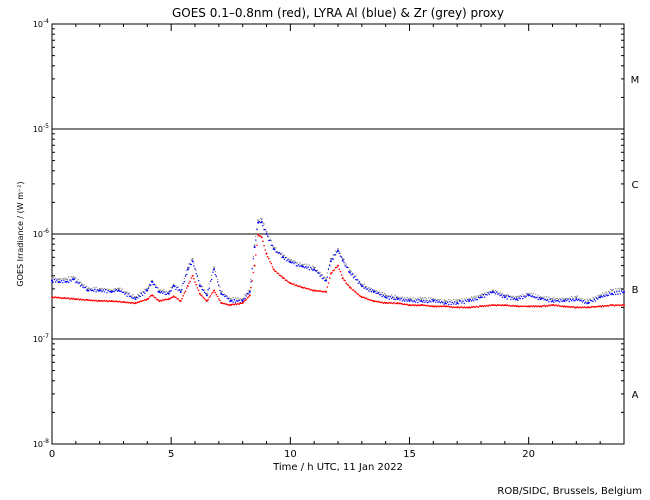 This screenshot has width=650, height=500. Describe the element at coordinates (41, 443) in the screenshot. I see `y-tick-label: 10⁻⁸` at that location.